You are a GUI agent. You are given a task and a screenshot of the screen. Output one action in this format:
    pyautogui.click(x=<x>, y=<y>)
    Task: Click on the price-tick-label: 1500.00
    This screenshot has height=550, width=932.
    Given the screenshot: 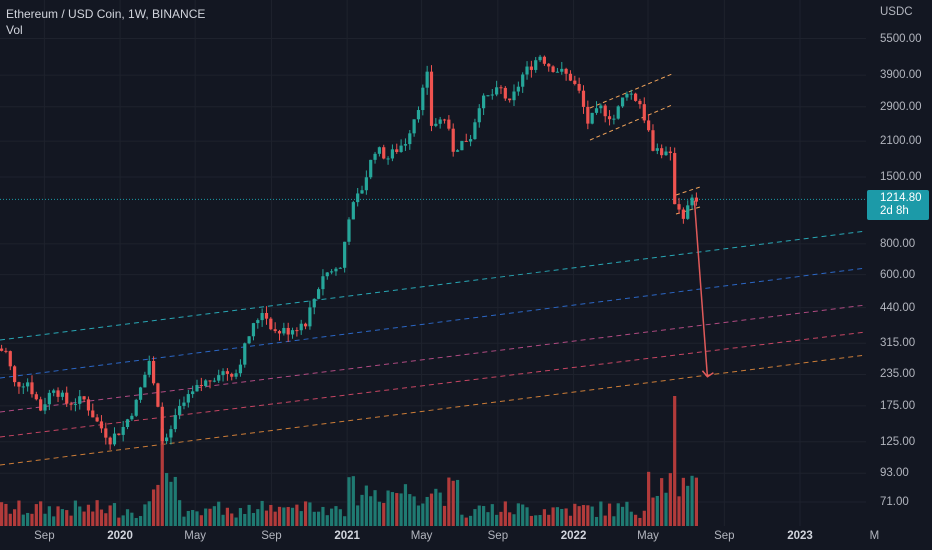 What is the action you would take?
    pyautogui.click(x=901, y=176)
    